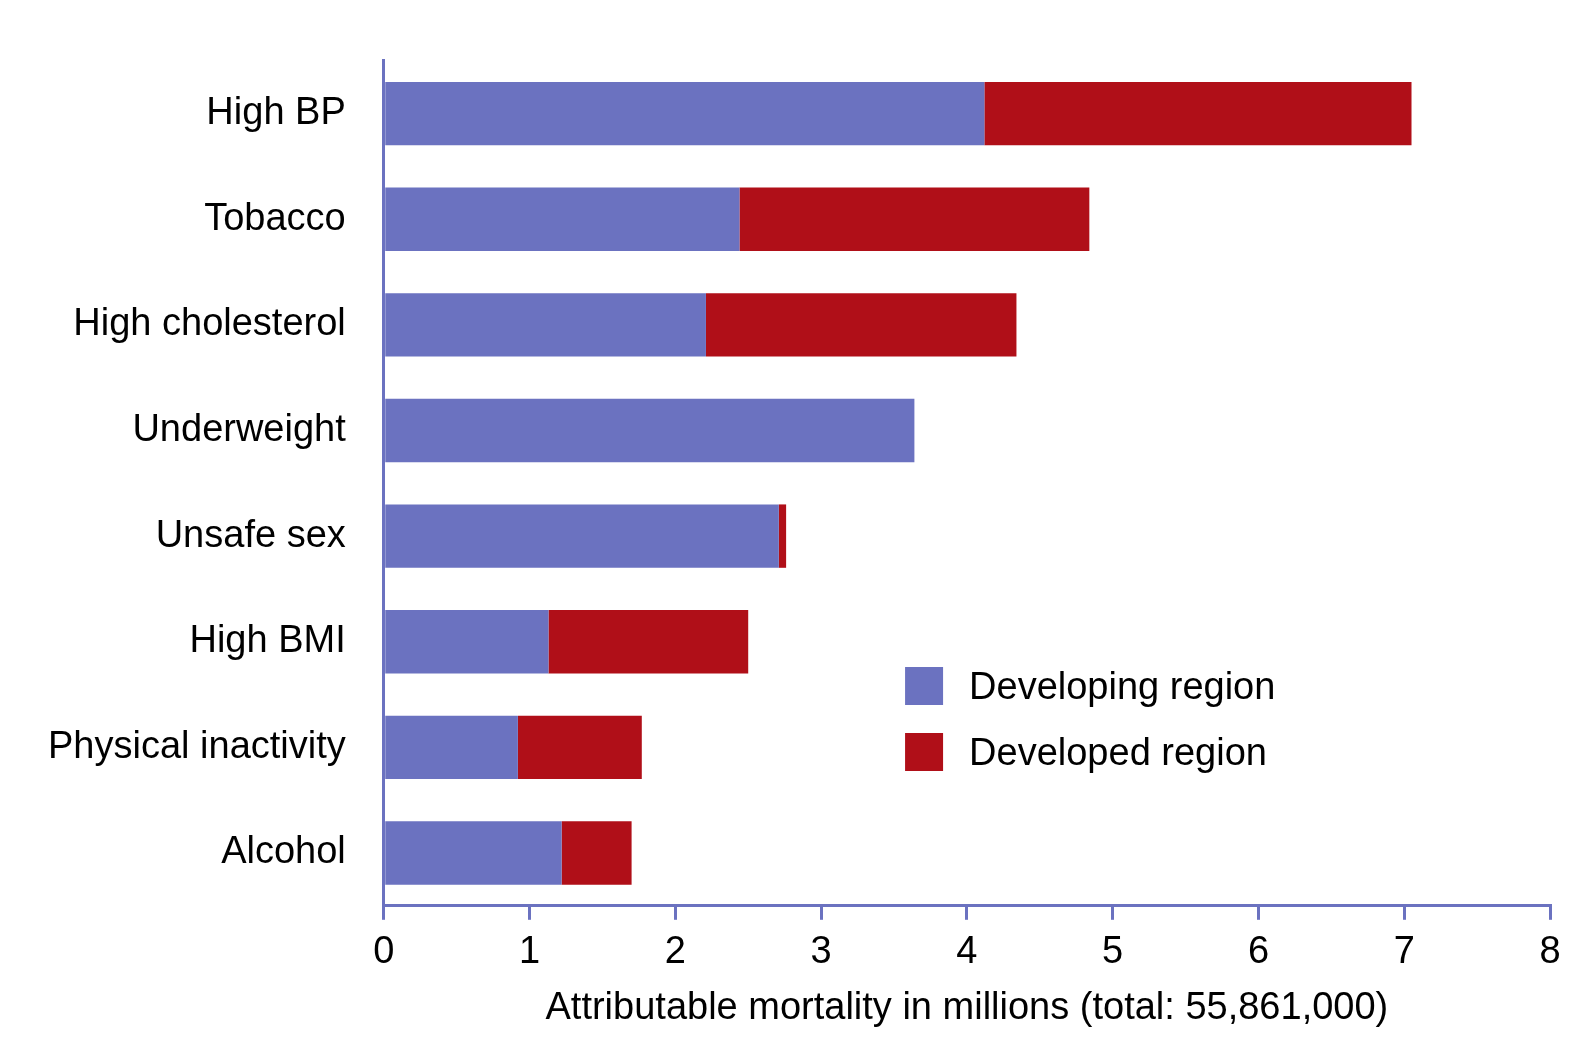  What do you see at coordinates (275, 216) in the screenshot?
I see `y-tick-label: Tobacco` at bounding box center [275, 216].